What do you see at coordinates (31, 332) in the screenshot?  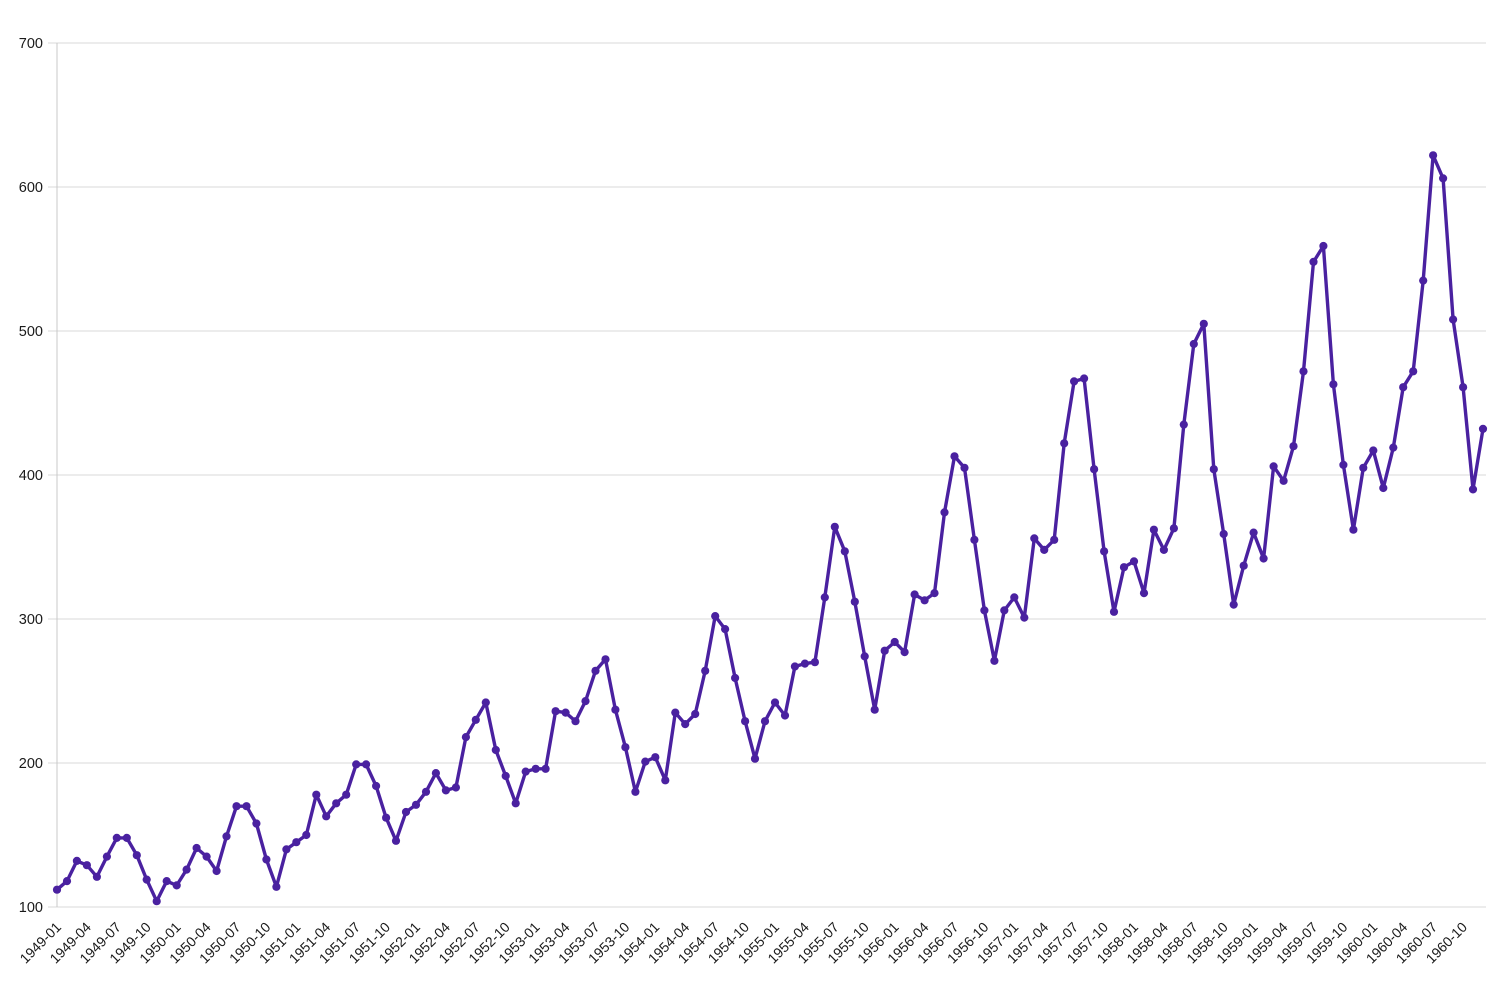 I see `y-tick-label: 500` at bounding box center [31, 332].